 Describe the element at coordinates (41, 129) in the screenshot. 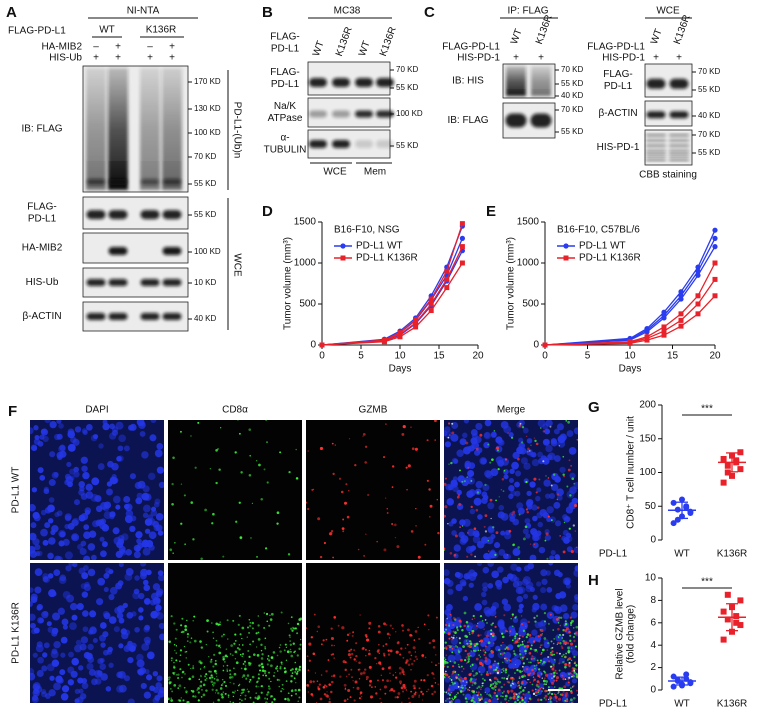

I see `blot-label: IB: FLAG` at that location.